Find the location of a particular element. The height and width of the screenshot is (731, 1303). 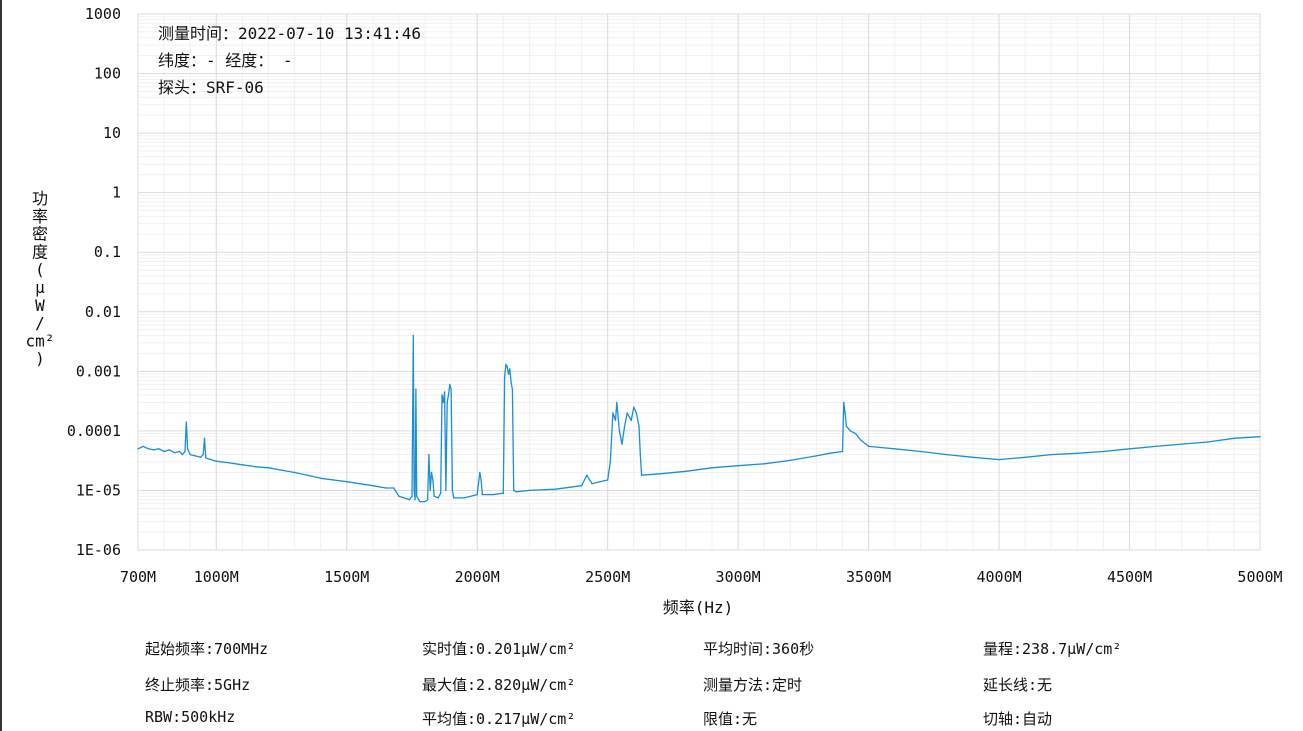

y-axis-label-char: ) is located at coordinates (40, 358).